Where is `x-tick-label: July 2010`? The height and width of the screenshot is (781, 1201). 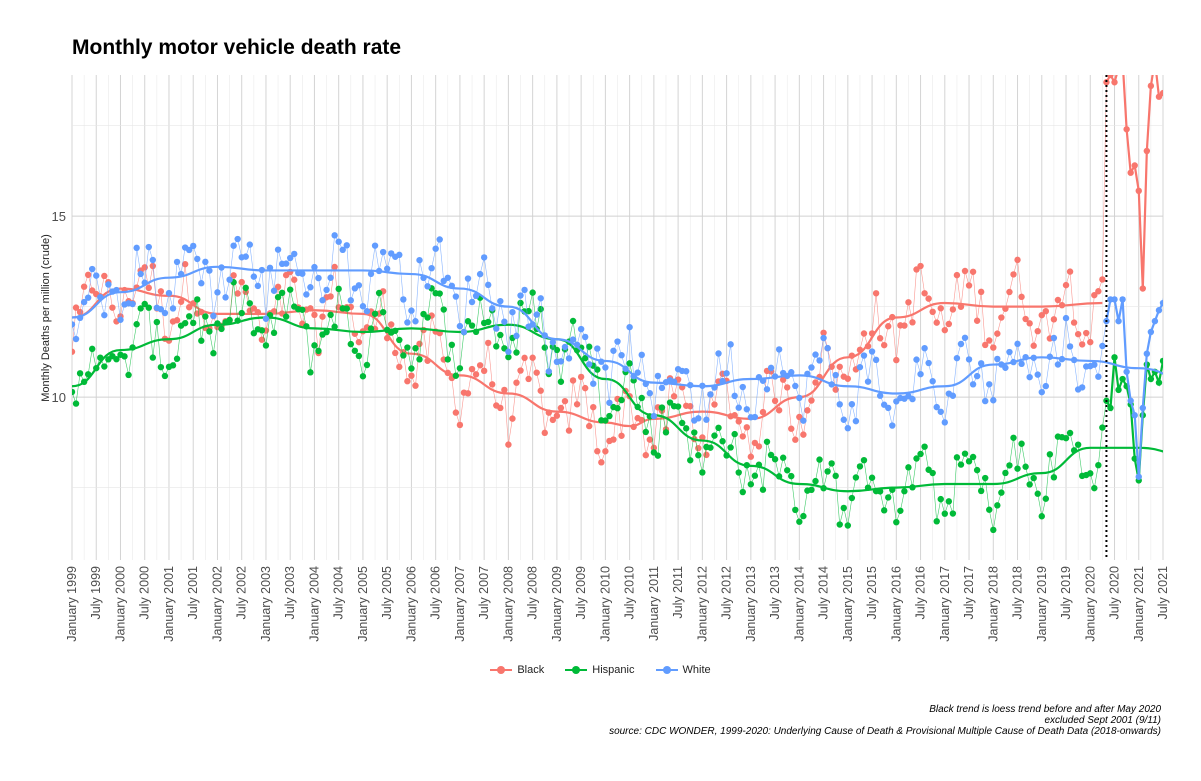
x-tick-label: July 2010 is located at coordinates (630, 593).